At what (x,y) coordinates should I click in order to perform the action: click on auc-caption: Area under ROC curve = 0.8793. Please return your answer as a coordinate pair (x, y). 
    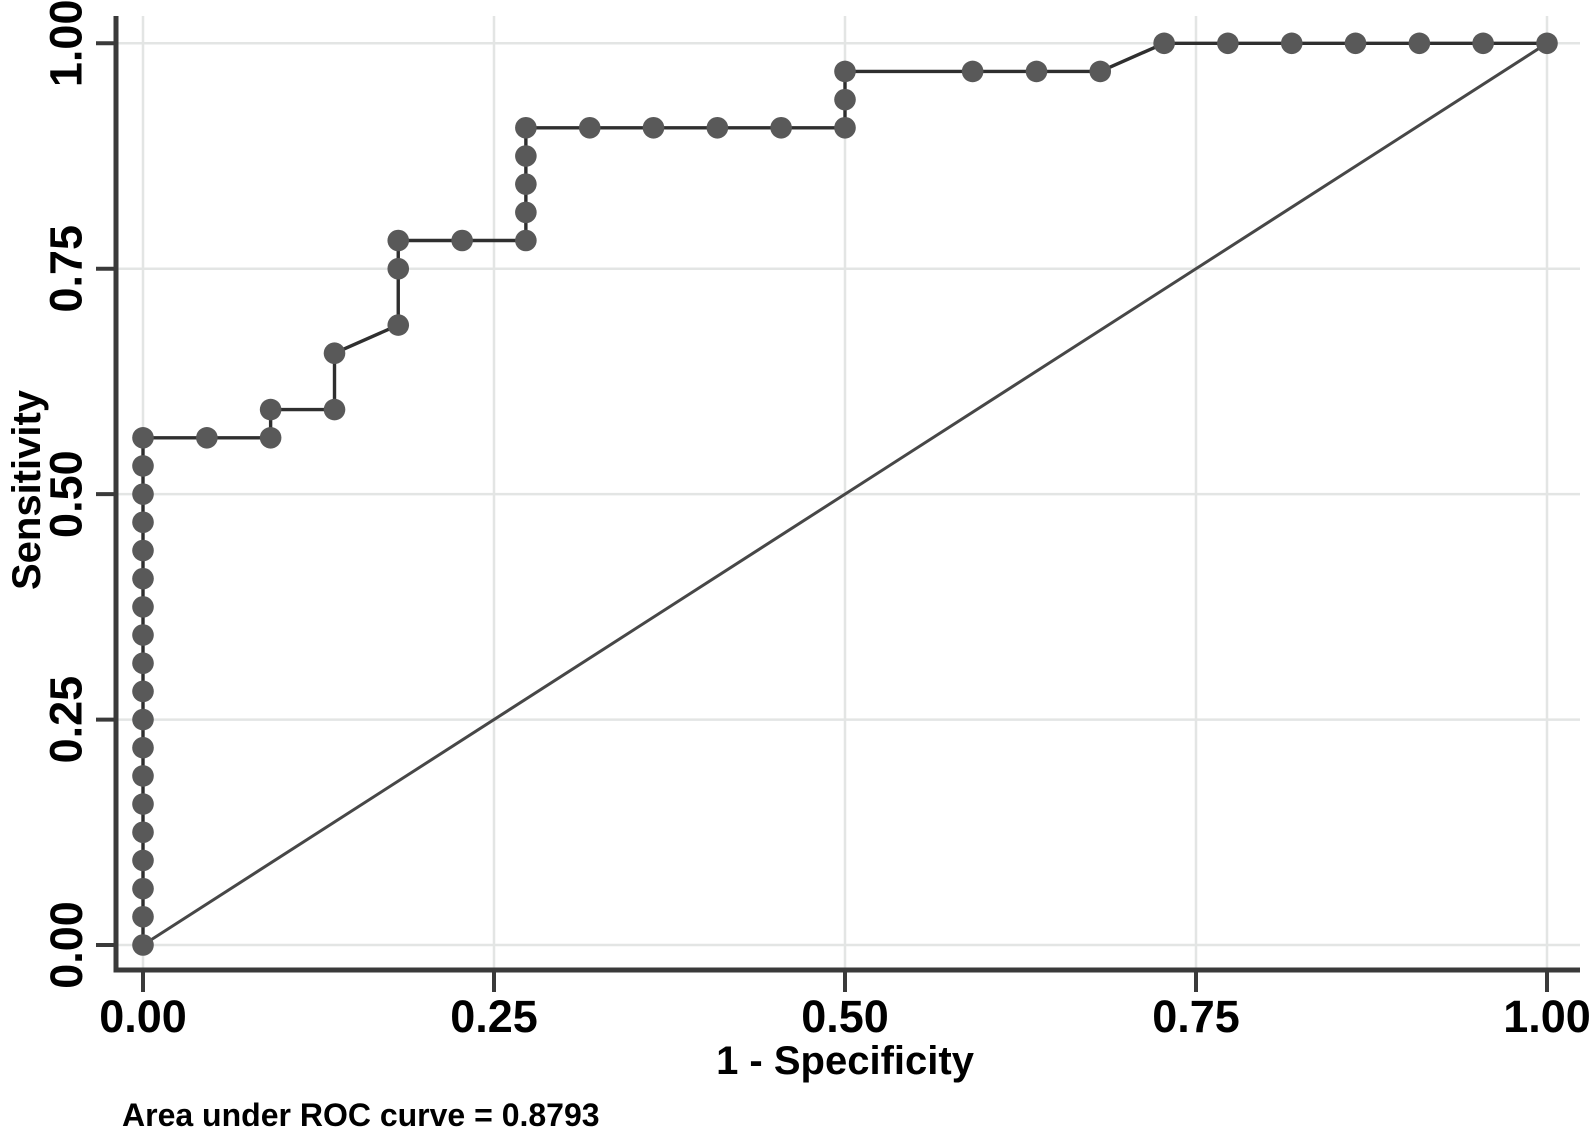
    Looking at the image, I should click on (361, 1115).